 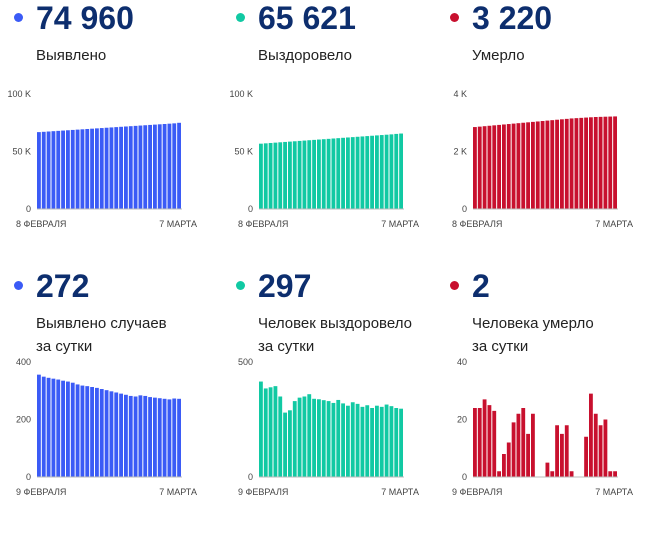 I want to click on y-tick-label: 50 K, so click(x=243, y=152).